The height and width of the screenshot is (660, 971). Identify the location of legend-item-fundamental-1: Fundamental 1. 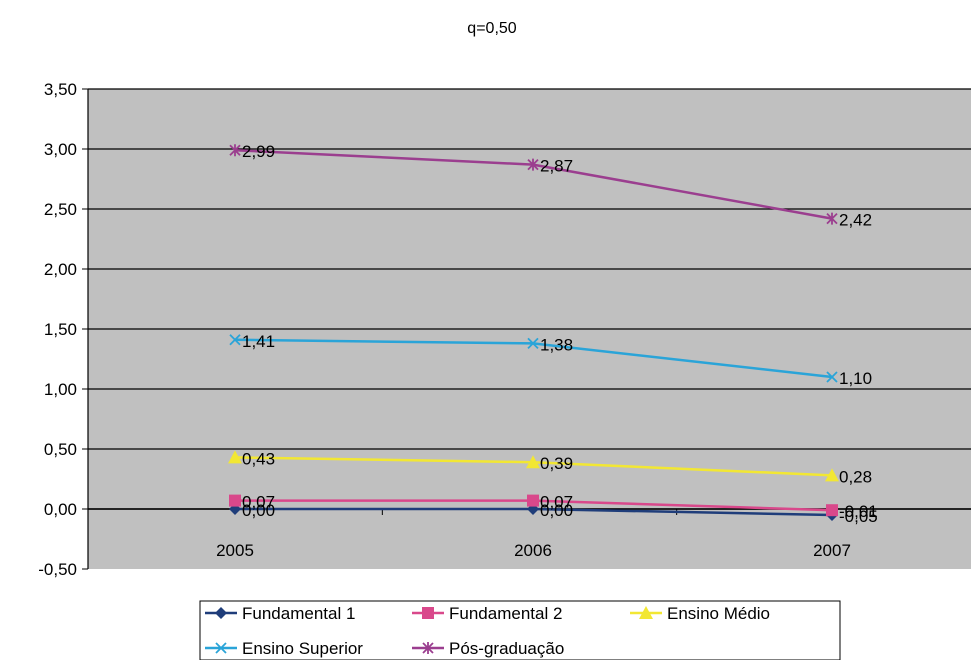
(280, 613).